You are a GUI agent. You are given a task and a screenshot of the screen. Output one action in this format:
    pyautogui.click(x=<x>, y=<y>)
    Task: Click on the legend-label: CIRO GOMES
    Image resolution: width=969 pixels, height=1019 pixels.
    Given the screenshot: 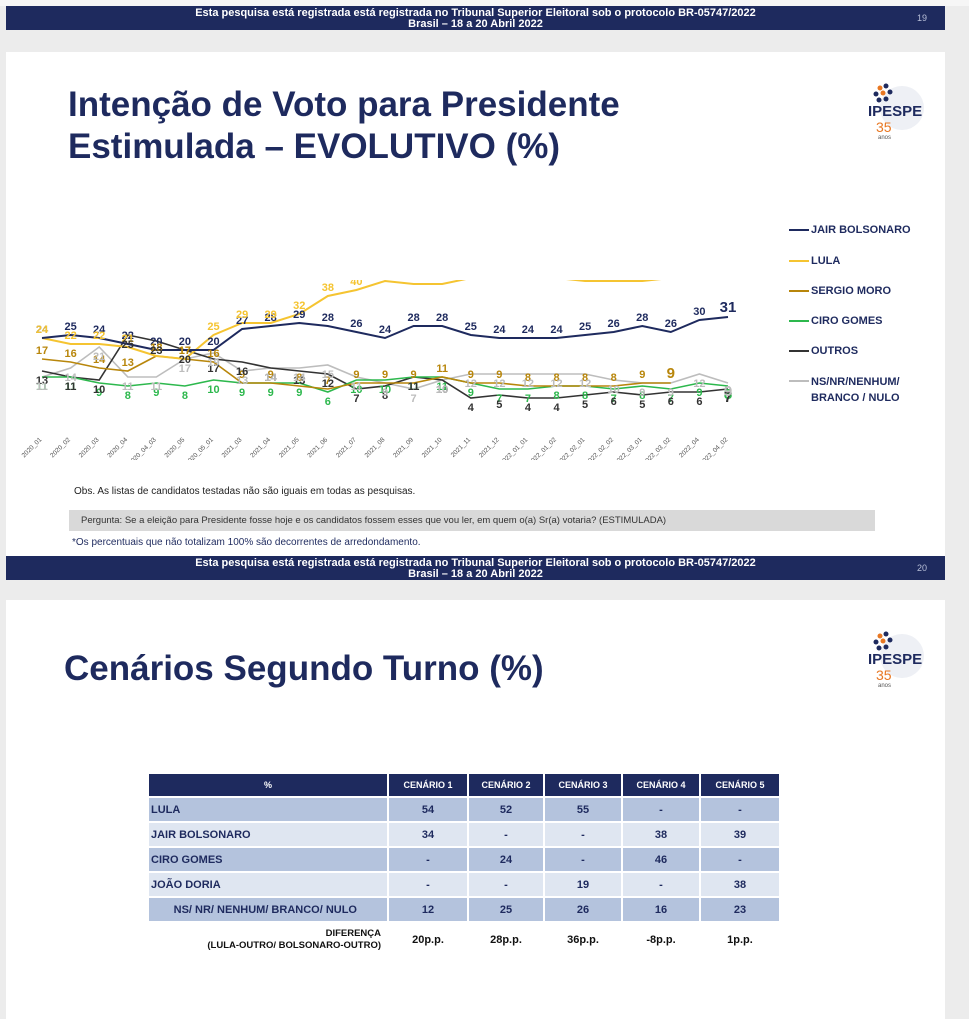 What is the action you would take?
    pyautogui.click(x=847, y=321)
    